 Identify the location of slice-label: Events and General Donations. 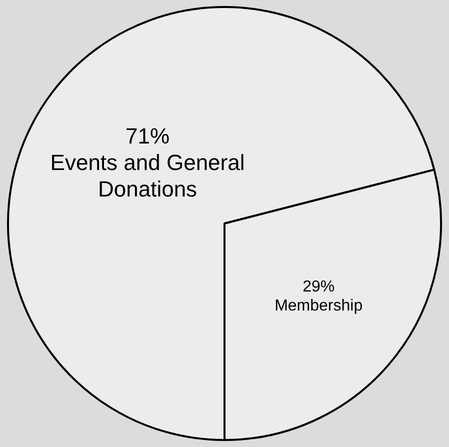
(147, 176).